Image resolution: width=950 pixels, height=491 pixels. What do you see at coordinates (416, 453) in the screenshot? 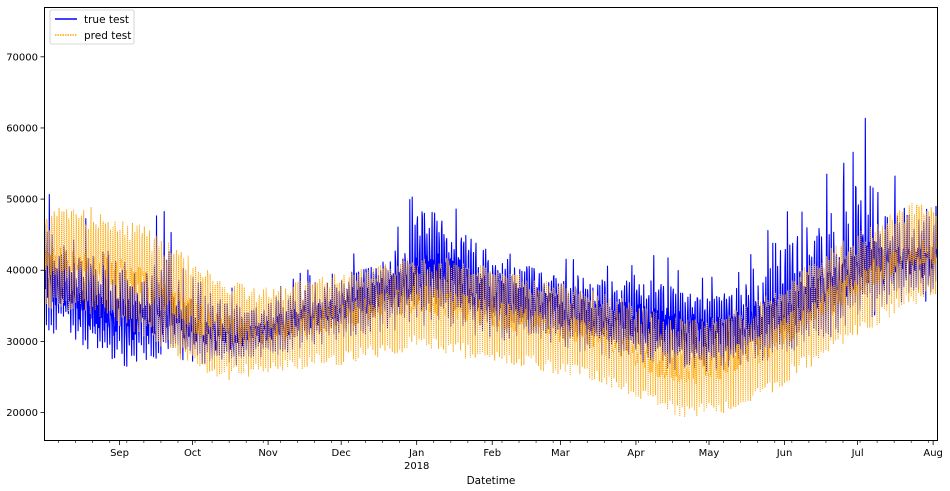
I see `x-tick-label: Jan` at bounding box center [416, 453].